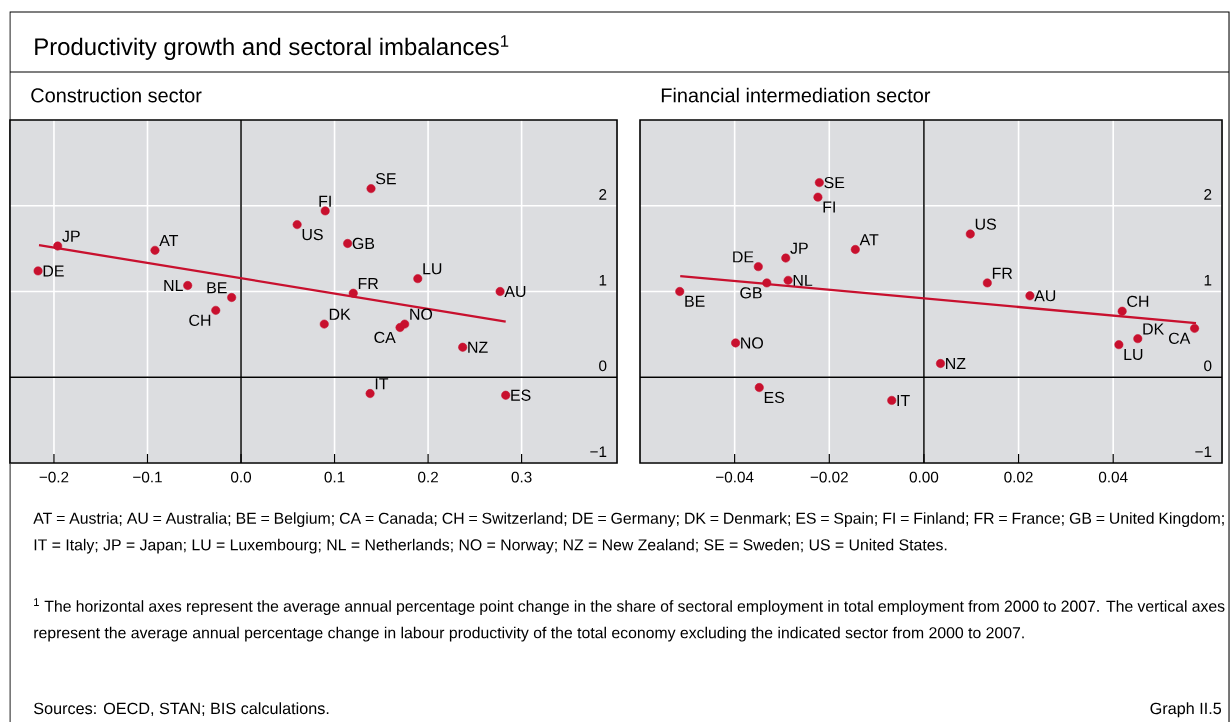 The image size is (1230, 722). Describe the element at coordinates (1018, 477) in the screenshot. I see `x-tick-label: 0.02` at that location.